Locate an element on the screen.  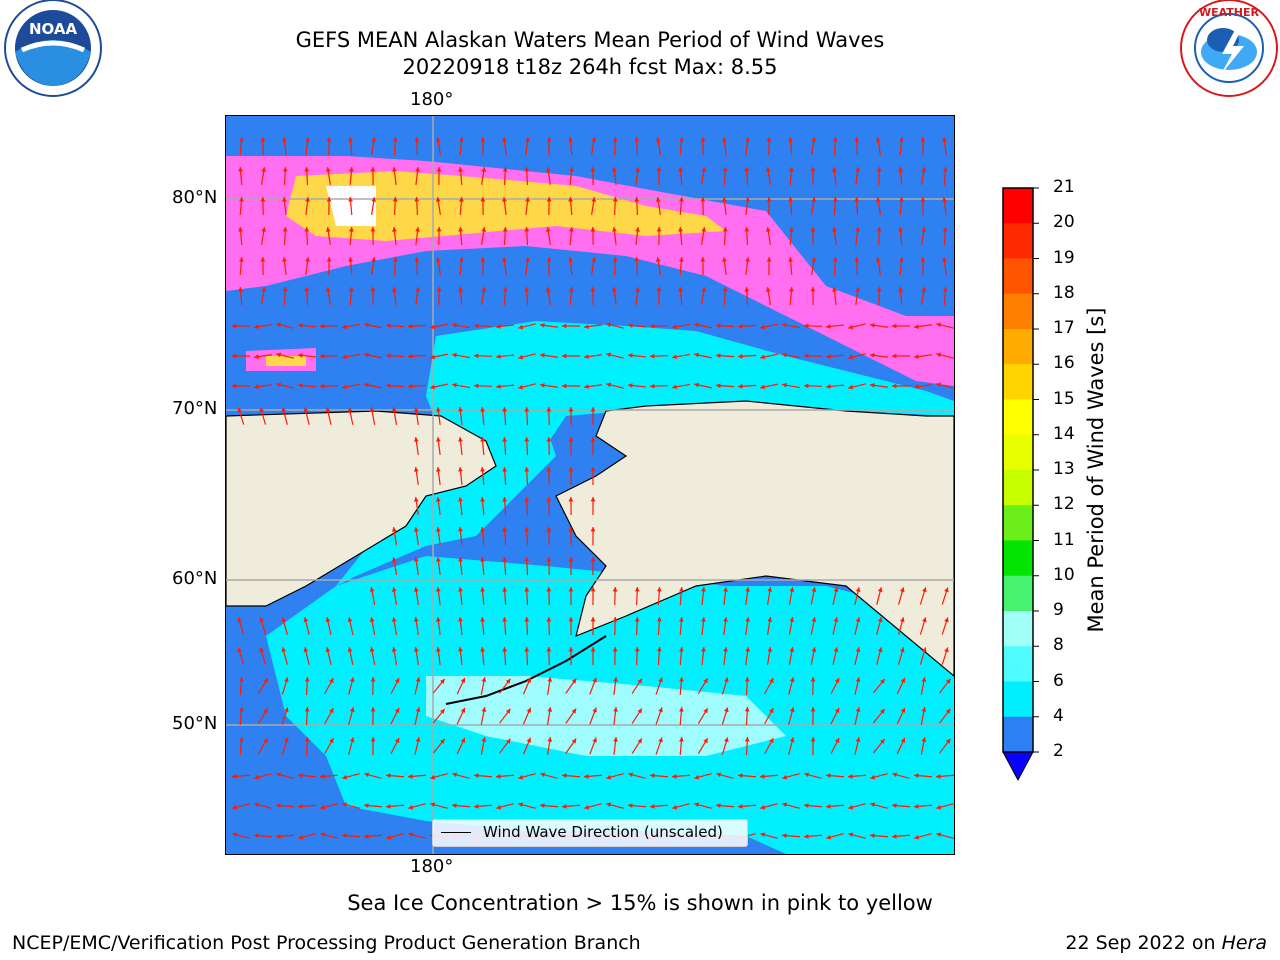
legend-line-swatch is located at coordinates (456, 832).